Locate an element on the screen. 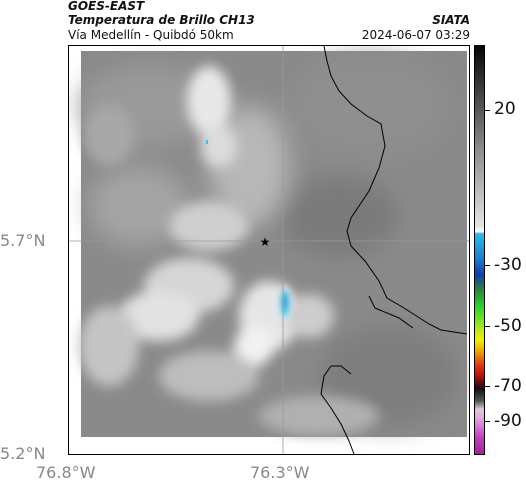  agency-label: SIATA is located at coordinates (451, 20).